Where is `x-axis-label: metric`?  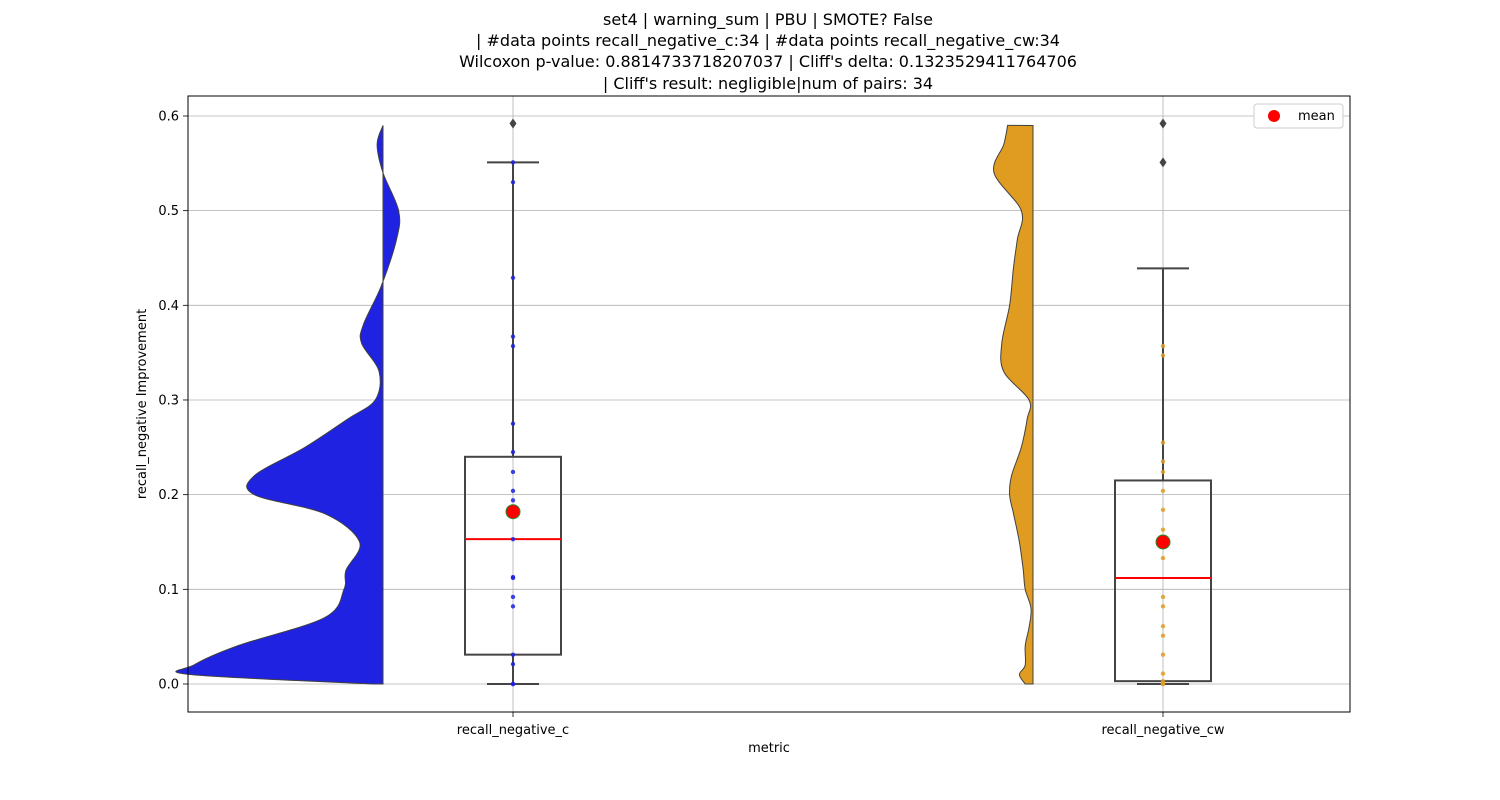 x-axis-label: metric is located at coordinates (769, 748).